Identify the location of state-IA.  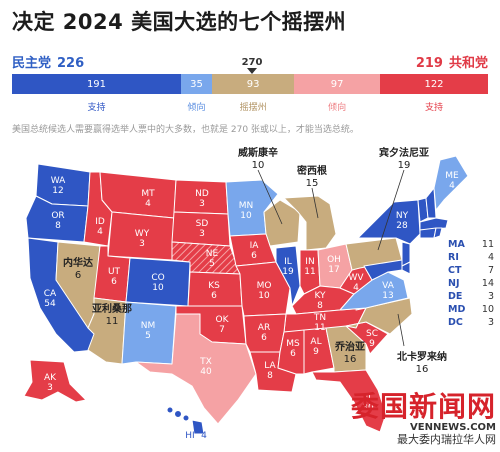
(253, 250).